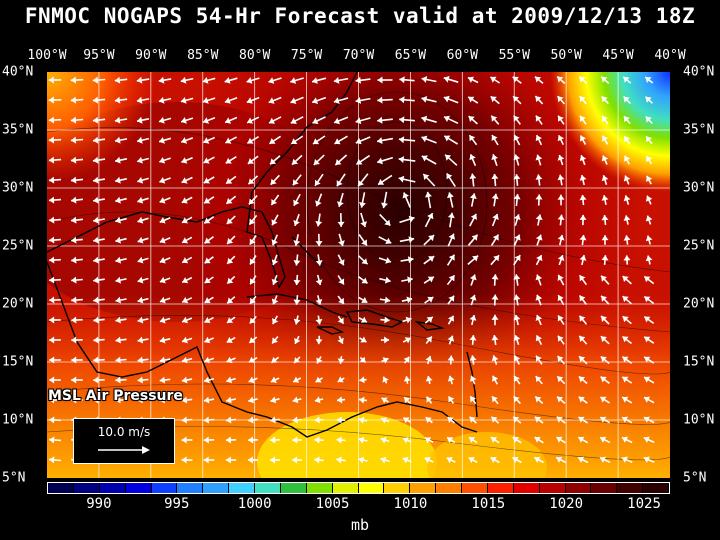  Describe the element at coordinates (14, 478) in the screenshot. I see `latitude-label: 5°N` at that location.